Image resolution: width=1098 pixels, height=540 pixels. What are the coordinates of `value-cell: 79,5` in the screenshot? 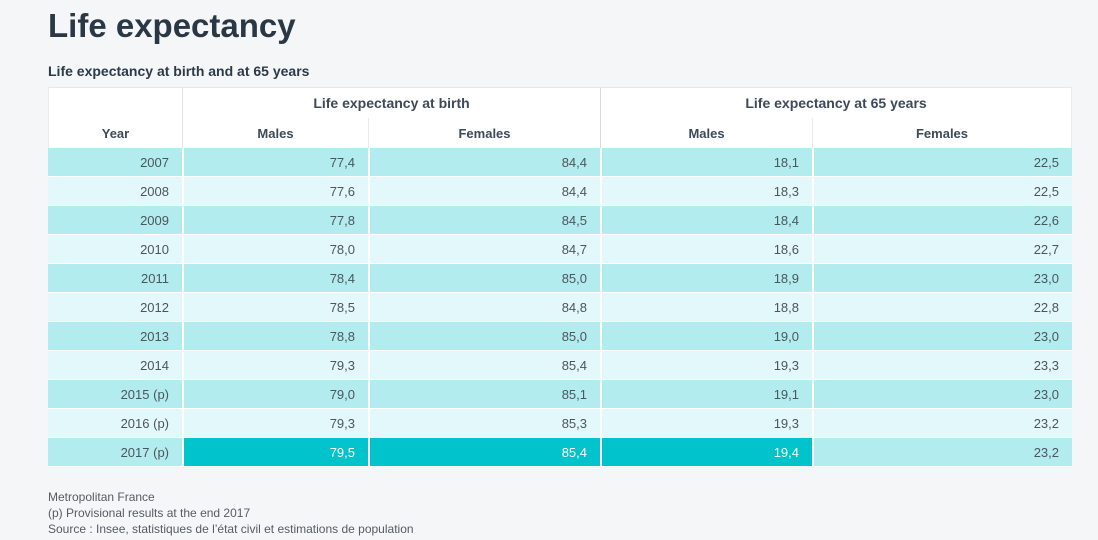 It's located at (275, 452).